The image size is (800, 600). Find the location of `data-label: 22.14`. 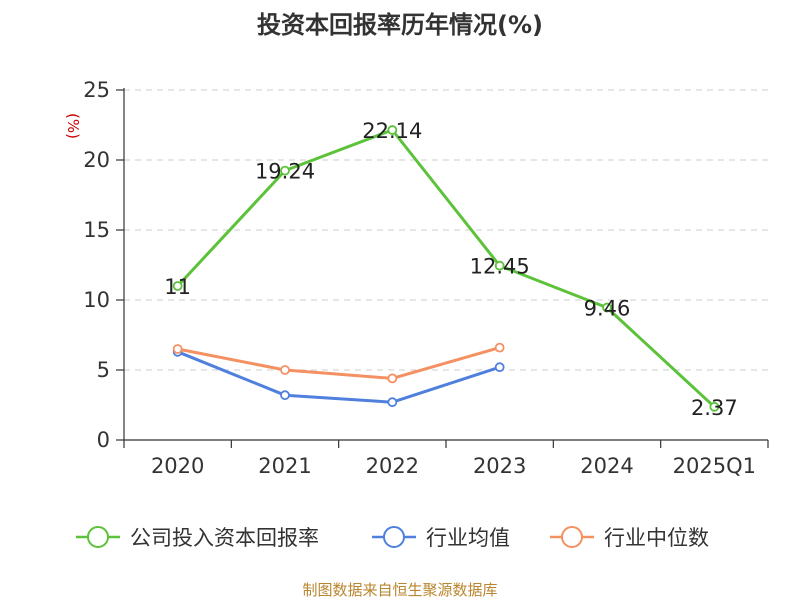

data-label: 22.14 is located at coordinates (392, 131).